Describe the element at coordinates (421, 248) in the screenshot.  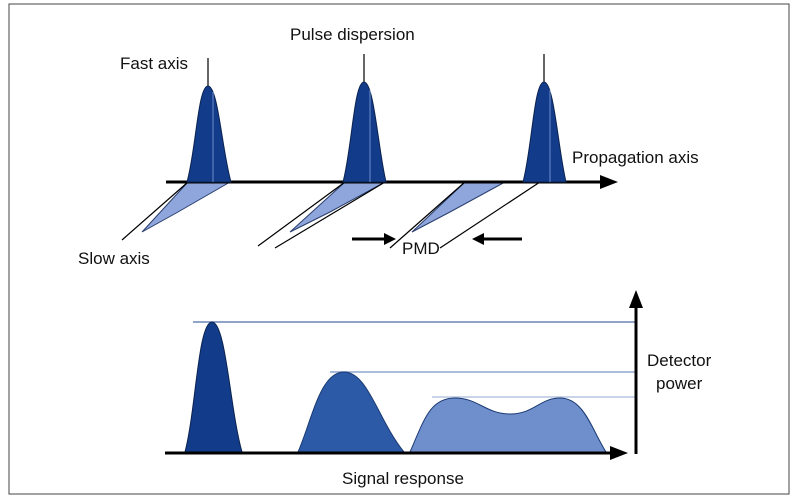
I see `pmd-label: PMD` at that location.